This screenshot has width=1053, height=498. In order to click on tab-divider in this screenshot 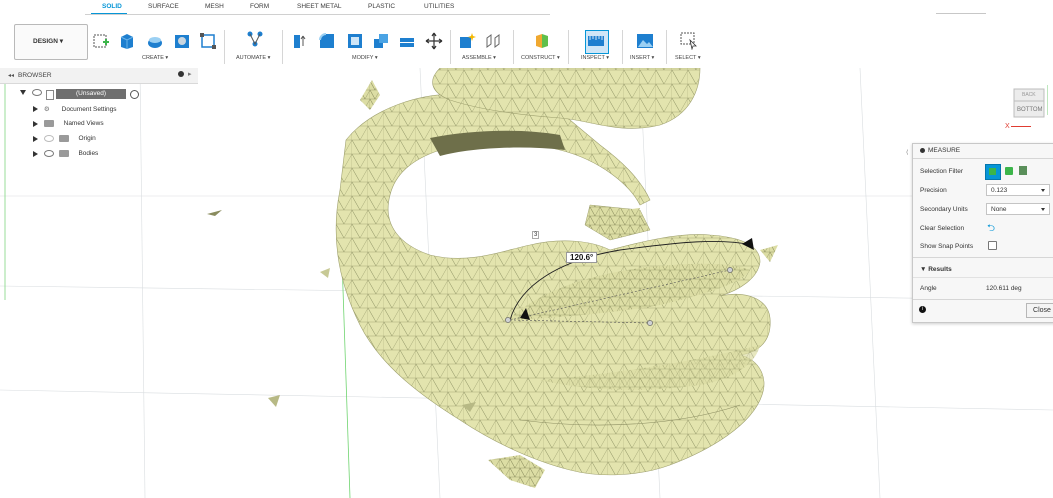, I will do `click(317, 14)`.